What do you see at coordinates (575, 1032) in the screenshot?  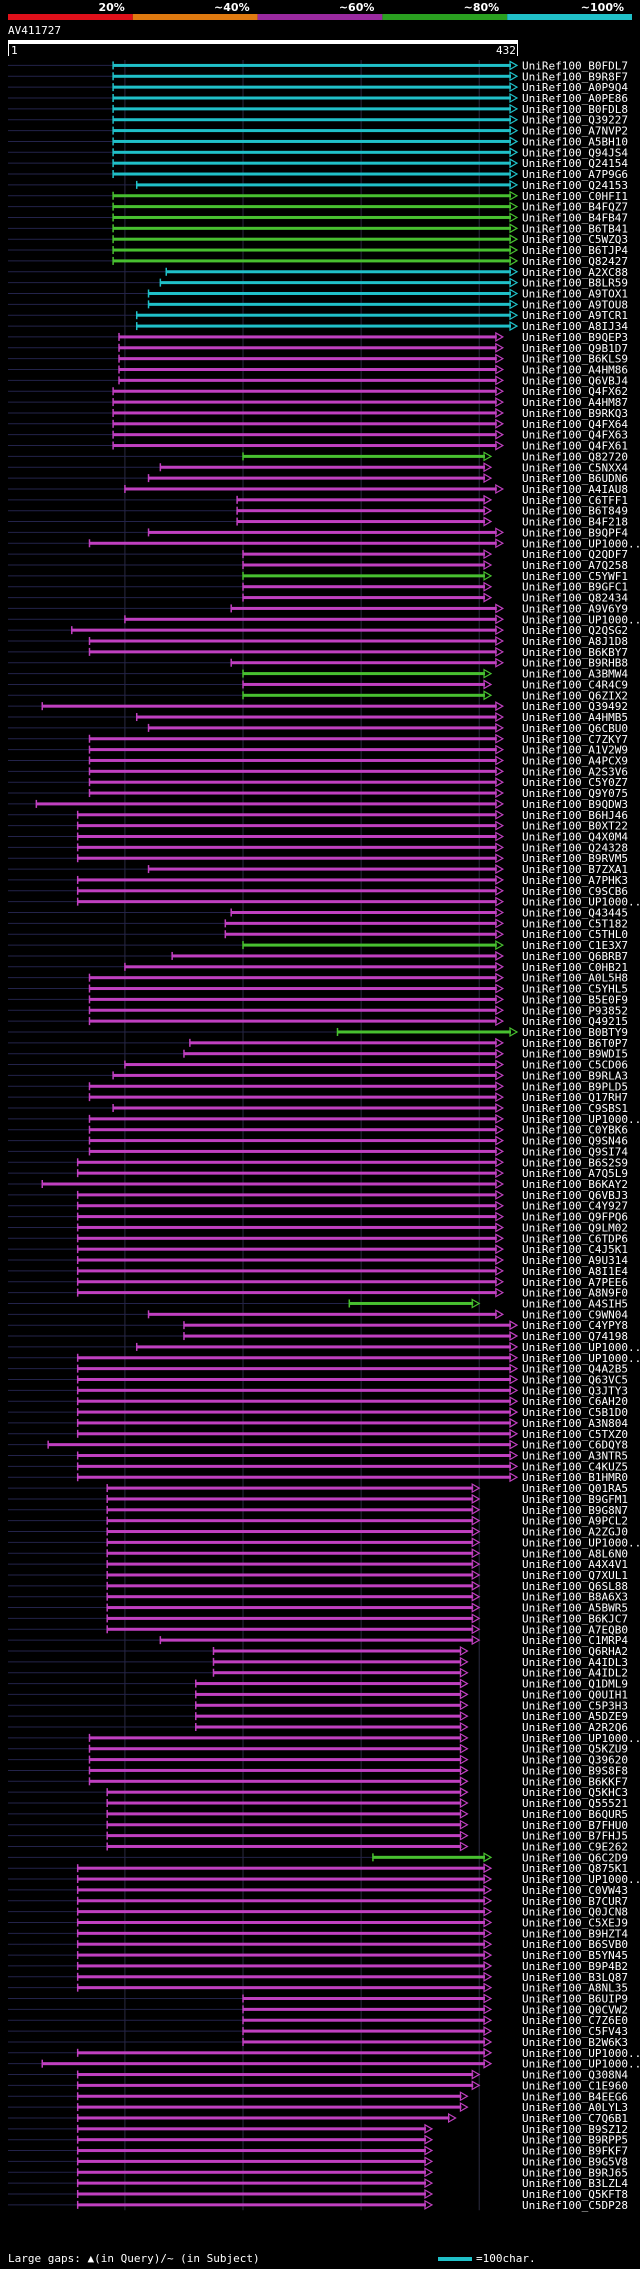 I see `hit-label: UniRef100_B0BTY9` at bounding box center [575, 1032].